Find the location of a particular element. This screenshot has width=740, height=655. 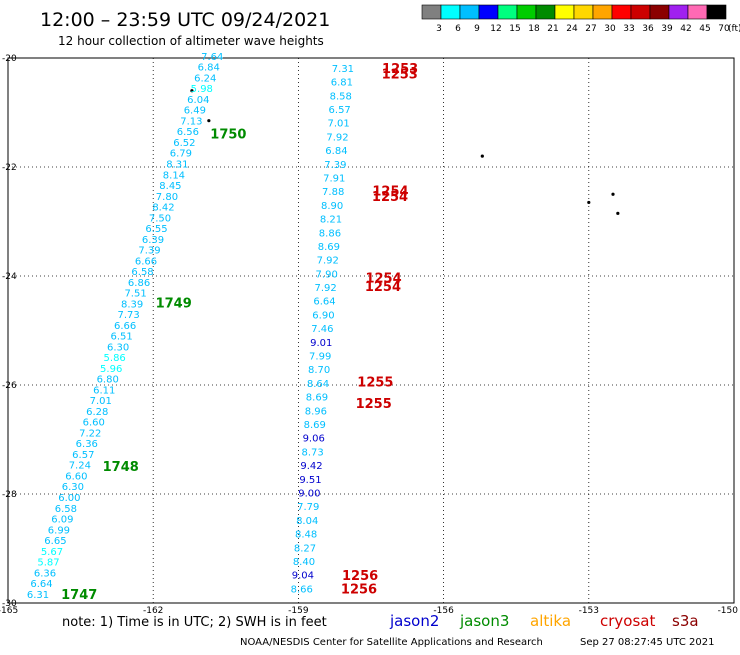

wave-height-value: 6.58 is located at coordinates (66, 509).